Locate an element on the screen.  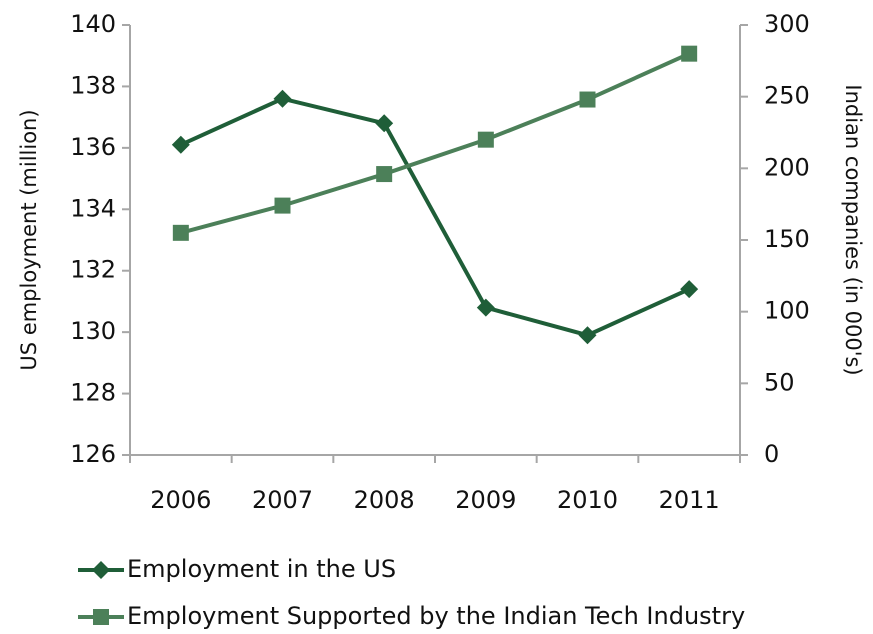
x-tick-label: 2008 is located at coordinates (384, 500).